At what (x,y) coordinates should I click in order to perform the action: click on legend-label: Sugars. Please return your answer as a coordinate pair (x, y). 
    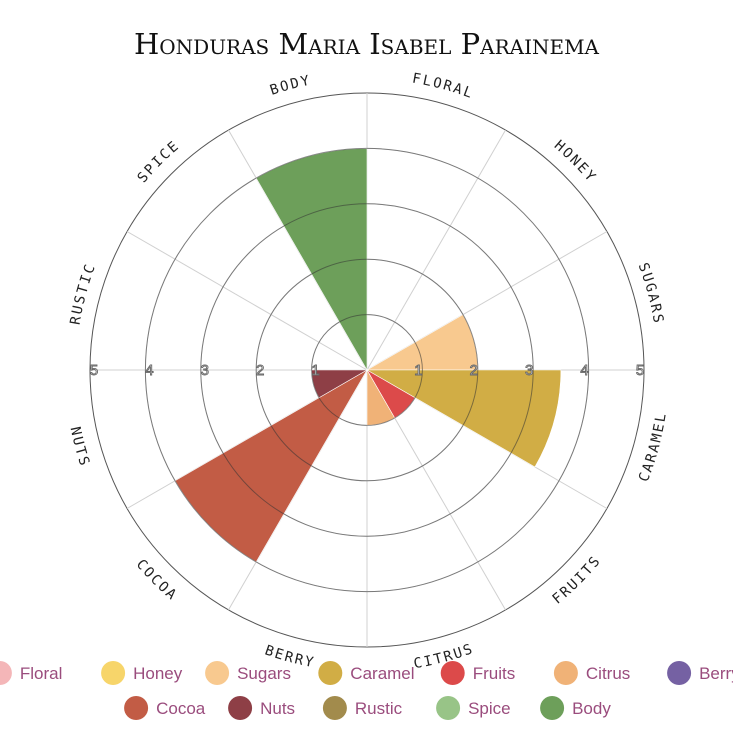
    Looking at the image, I should click on (264, 673).